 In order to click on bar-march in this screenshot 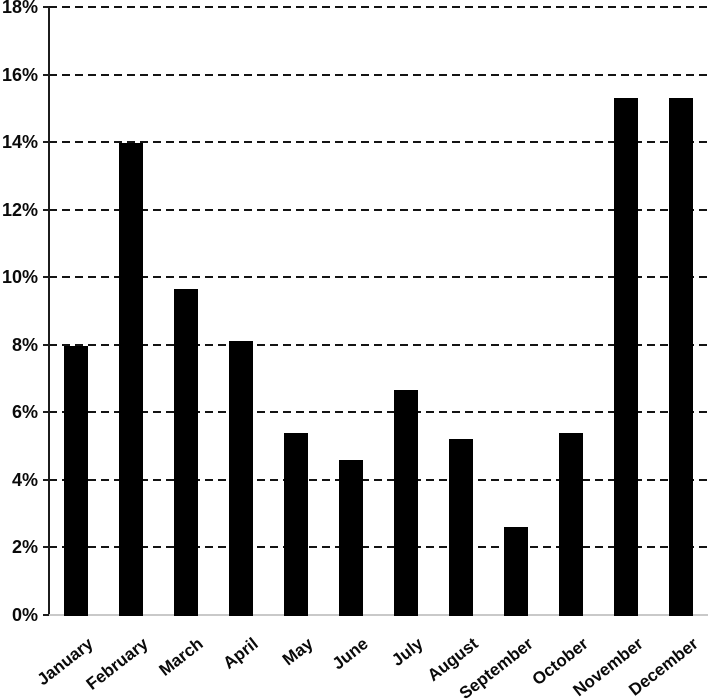, I will do `click(186, 452)`.